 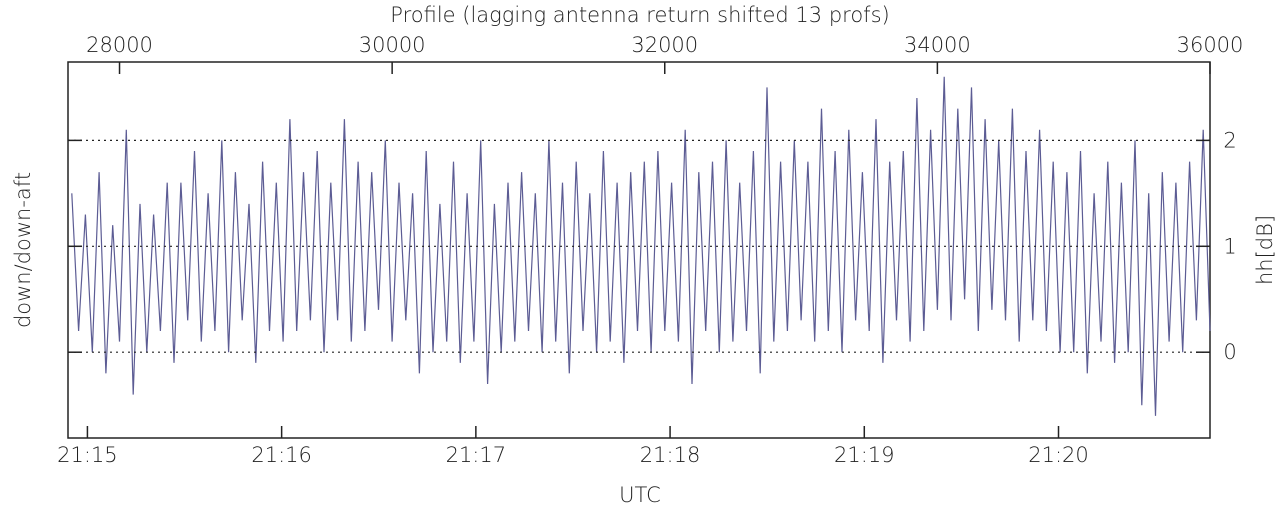 I want to click on y2-tick-label: 2, so click(x=1229, y=140).